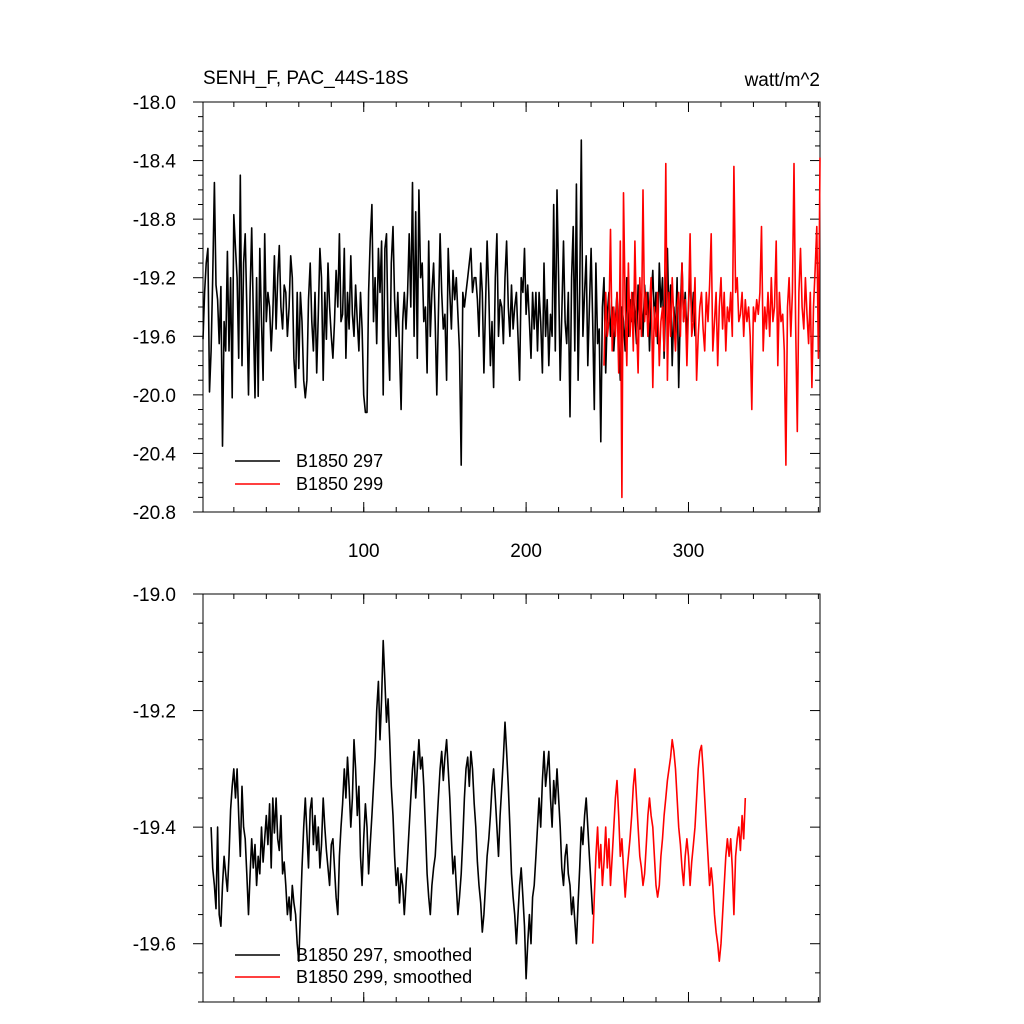 The height and width of the screenshot is (1024, 1024). What do you see at coordinates (155, 828) in the screenshot?
I see `y-tick-label: -19.4` at bounding box center [155, 828].